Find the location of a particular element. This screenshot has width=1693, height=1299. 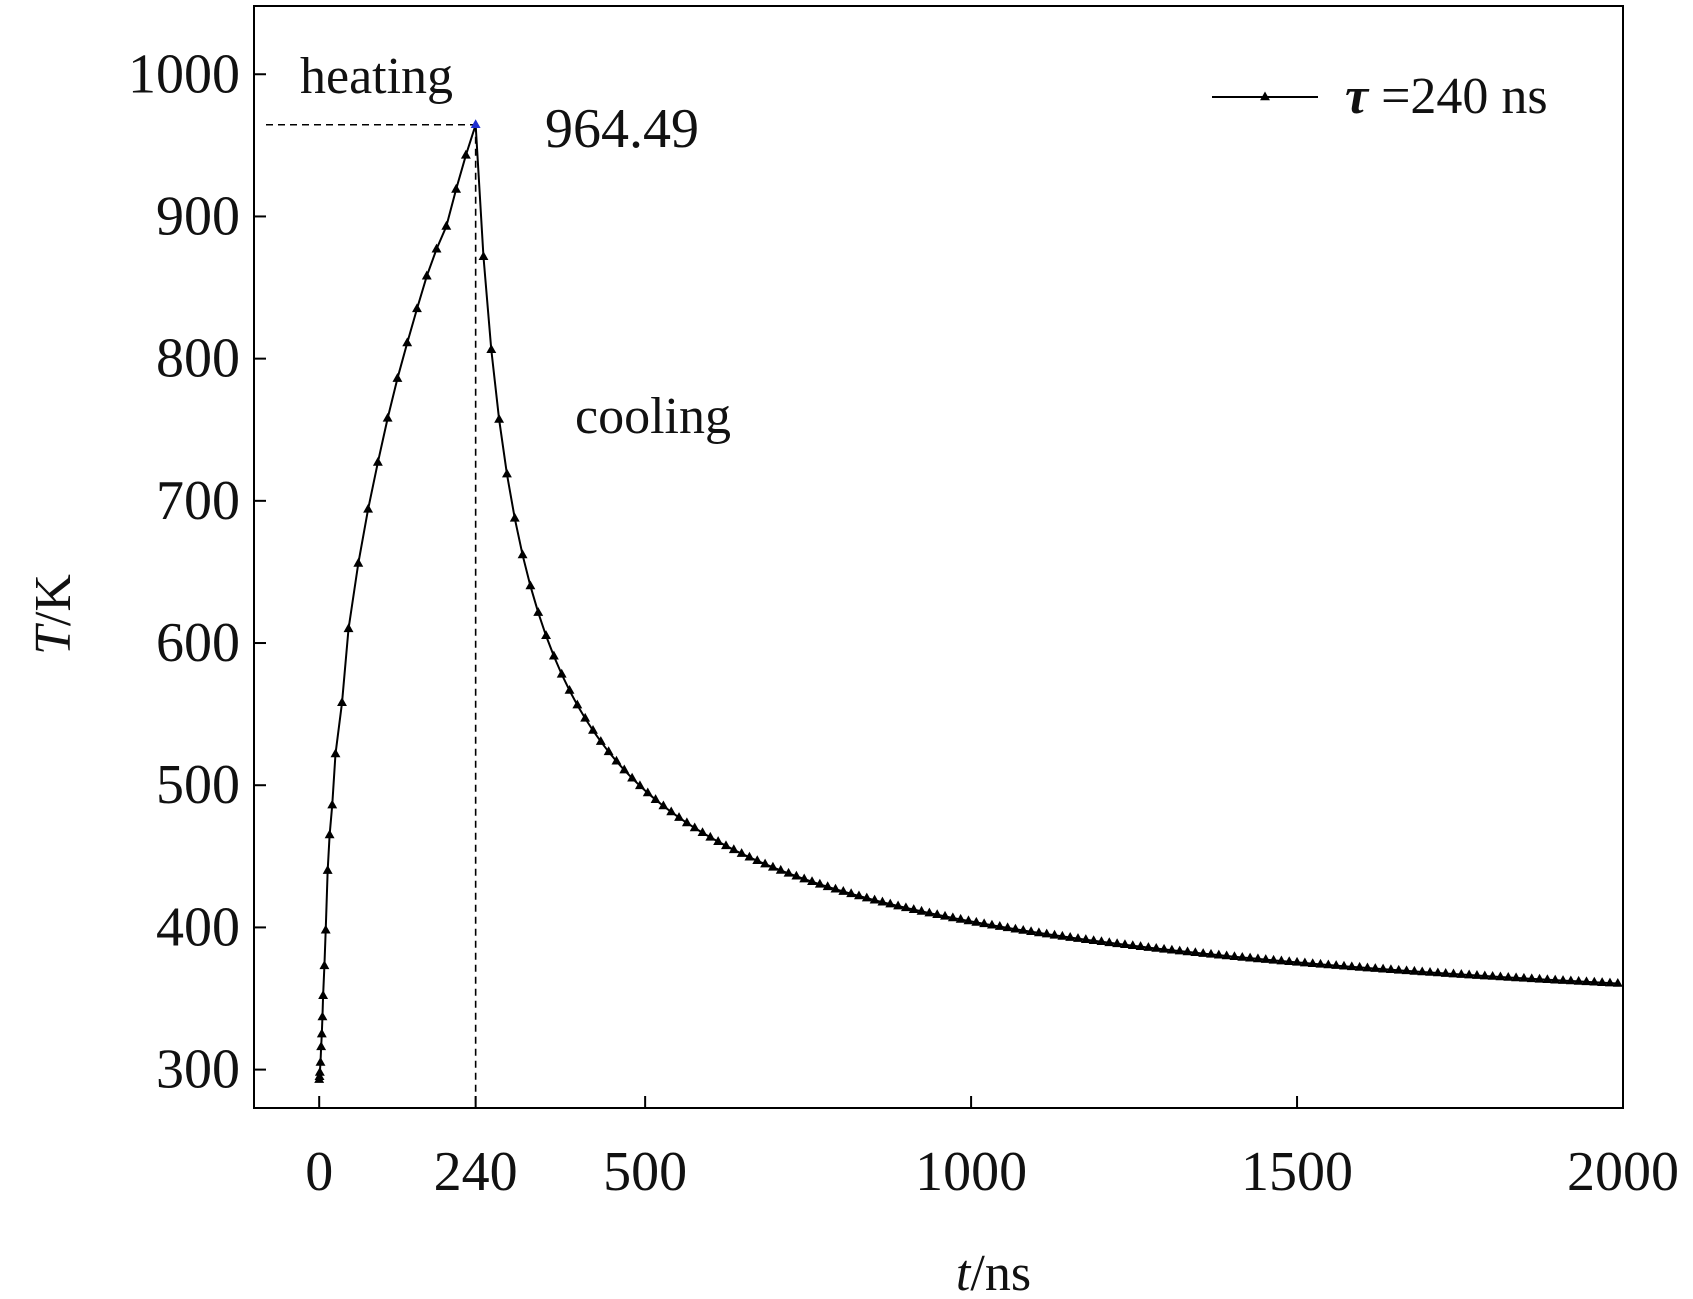

cooling-annotation: cooling is located at coordinates (653, 416).